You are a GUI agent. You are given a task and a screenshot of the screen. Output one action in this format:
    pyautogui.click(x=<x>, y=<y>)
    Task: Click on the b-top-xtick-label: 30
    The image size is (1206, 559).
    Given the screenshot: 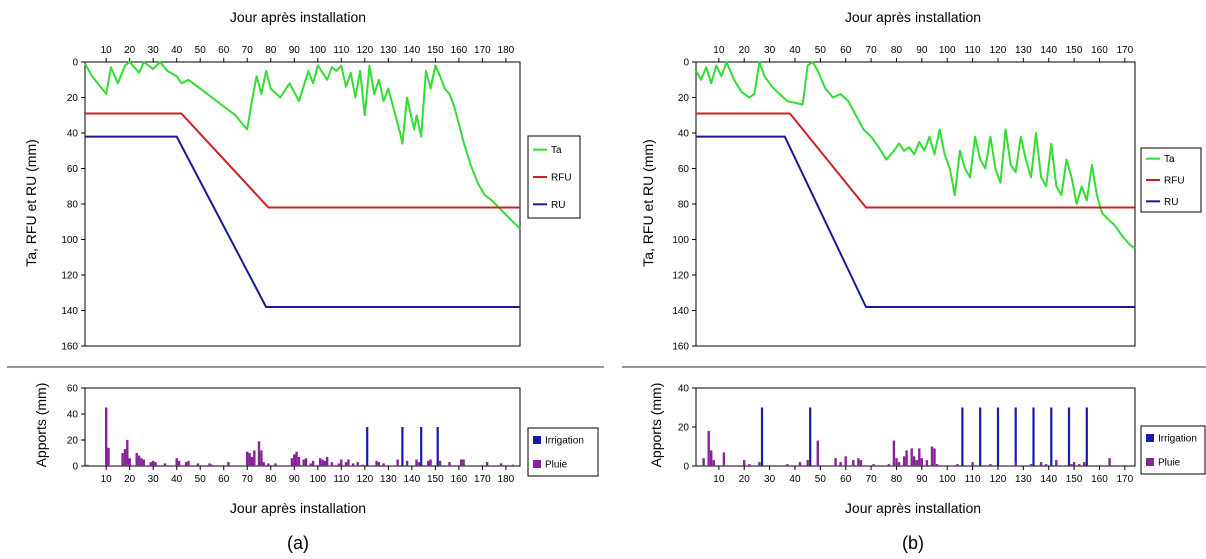 What is the action you would take?
    pyautogui.click(x=770, y=50)
    